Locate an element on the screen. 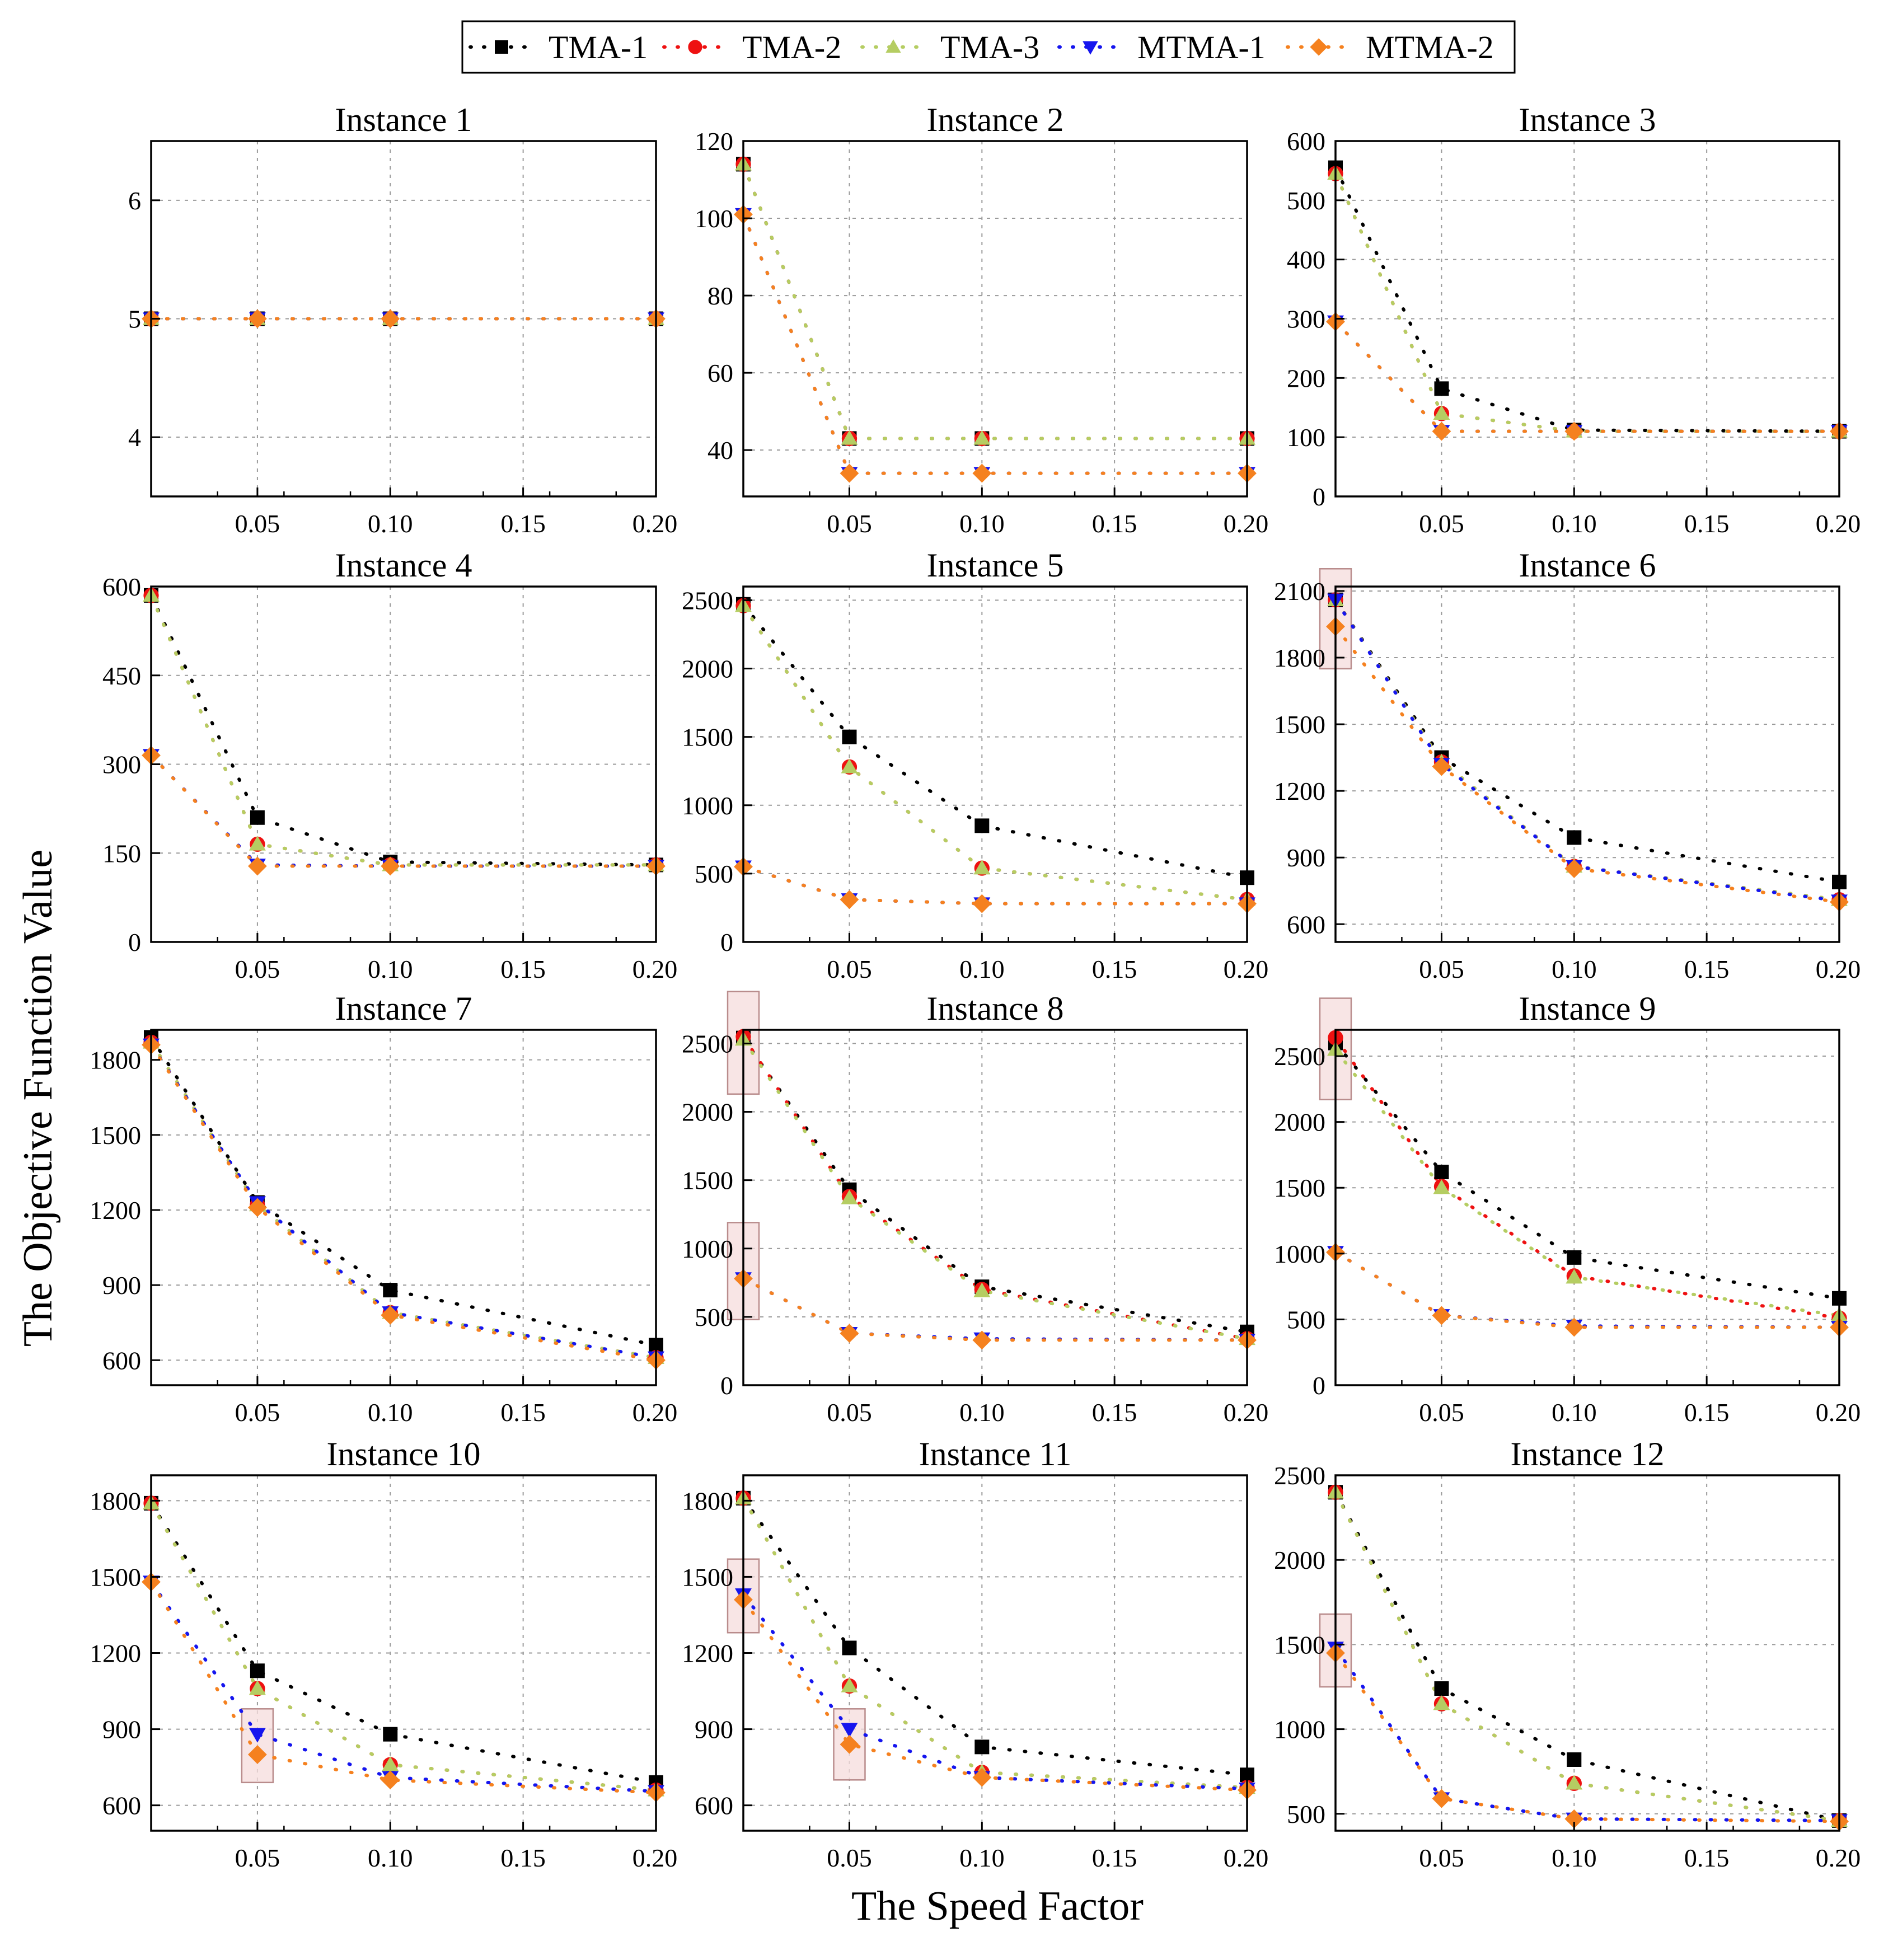 This screenshot has width=1893, height=1960. legend-marker-triangle-up is located at coordinates (893, 46).